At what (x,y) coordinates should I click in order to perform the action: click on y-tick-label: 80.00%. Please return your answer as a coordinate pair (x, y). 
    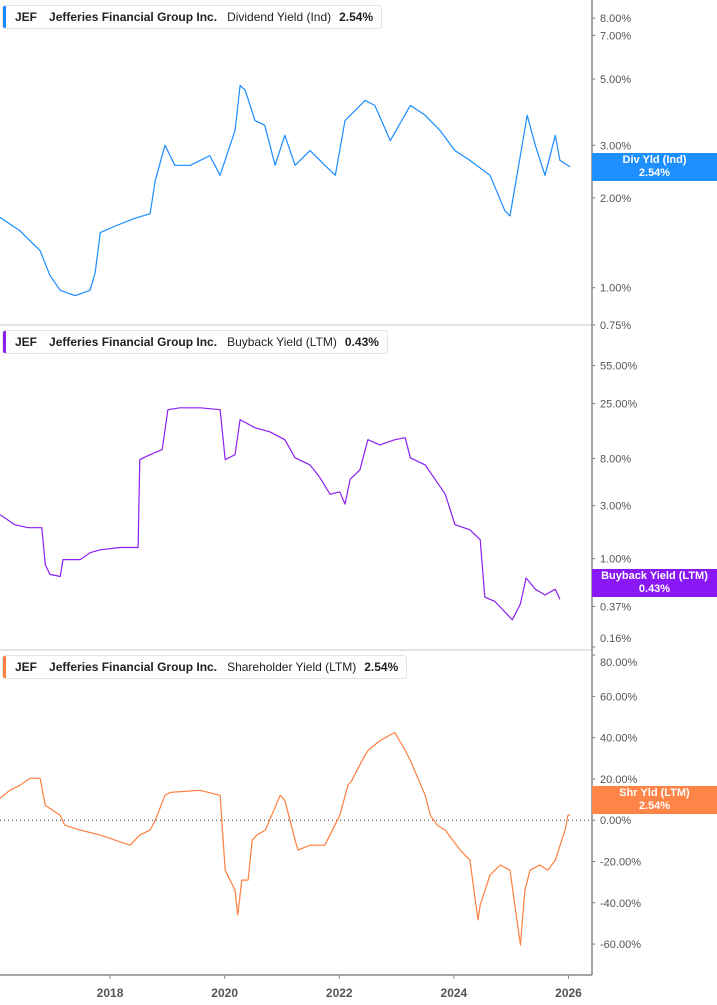
    Looking at the image, I should click on (619, 663).